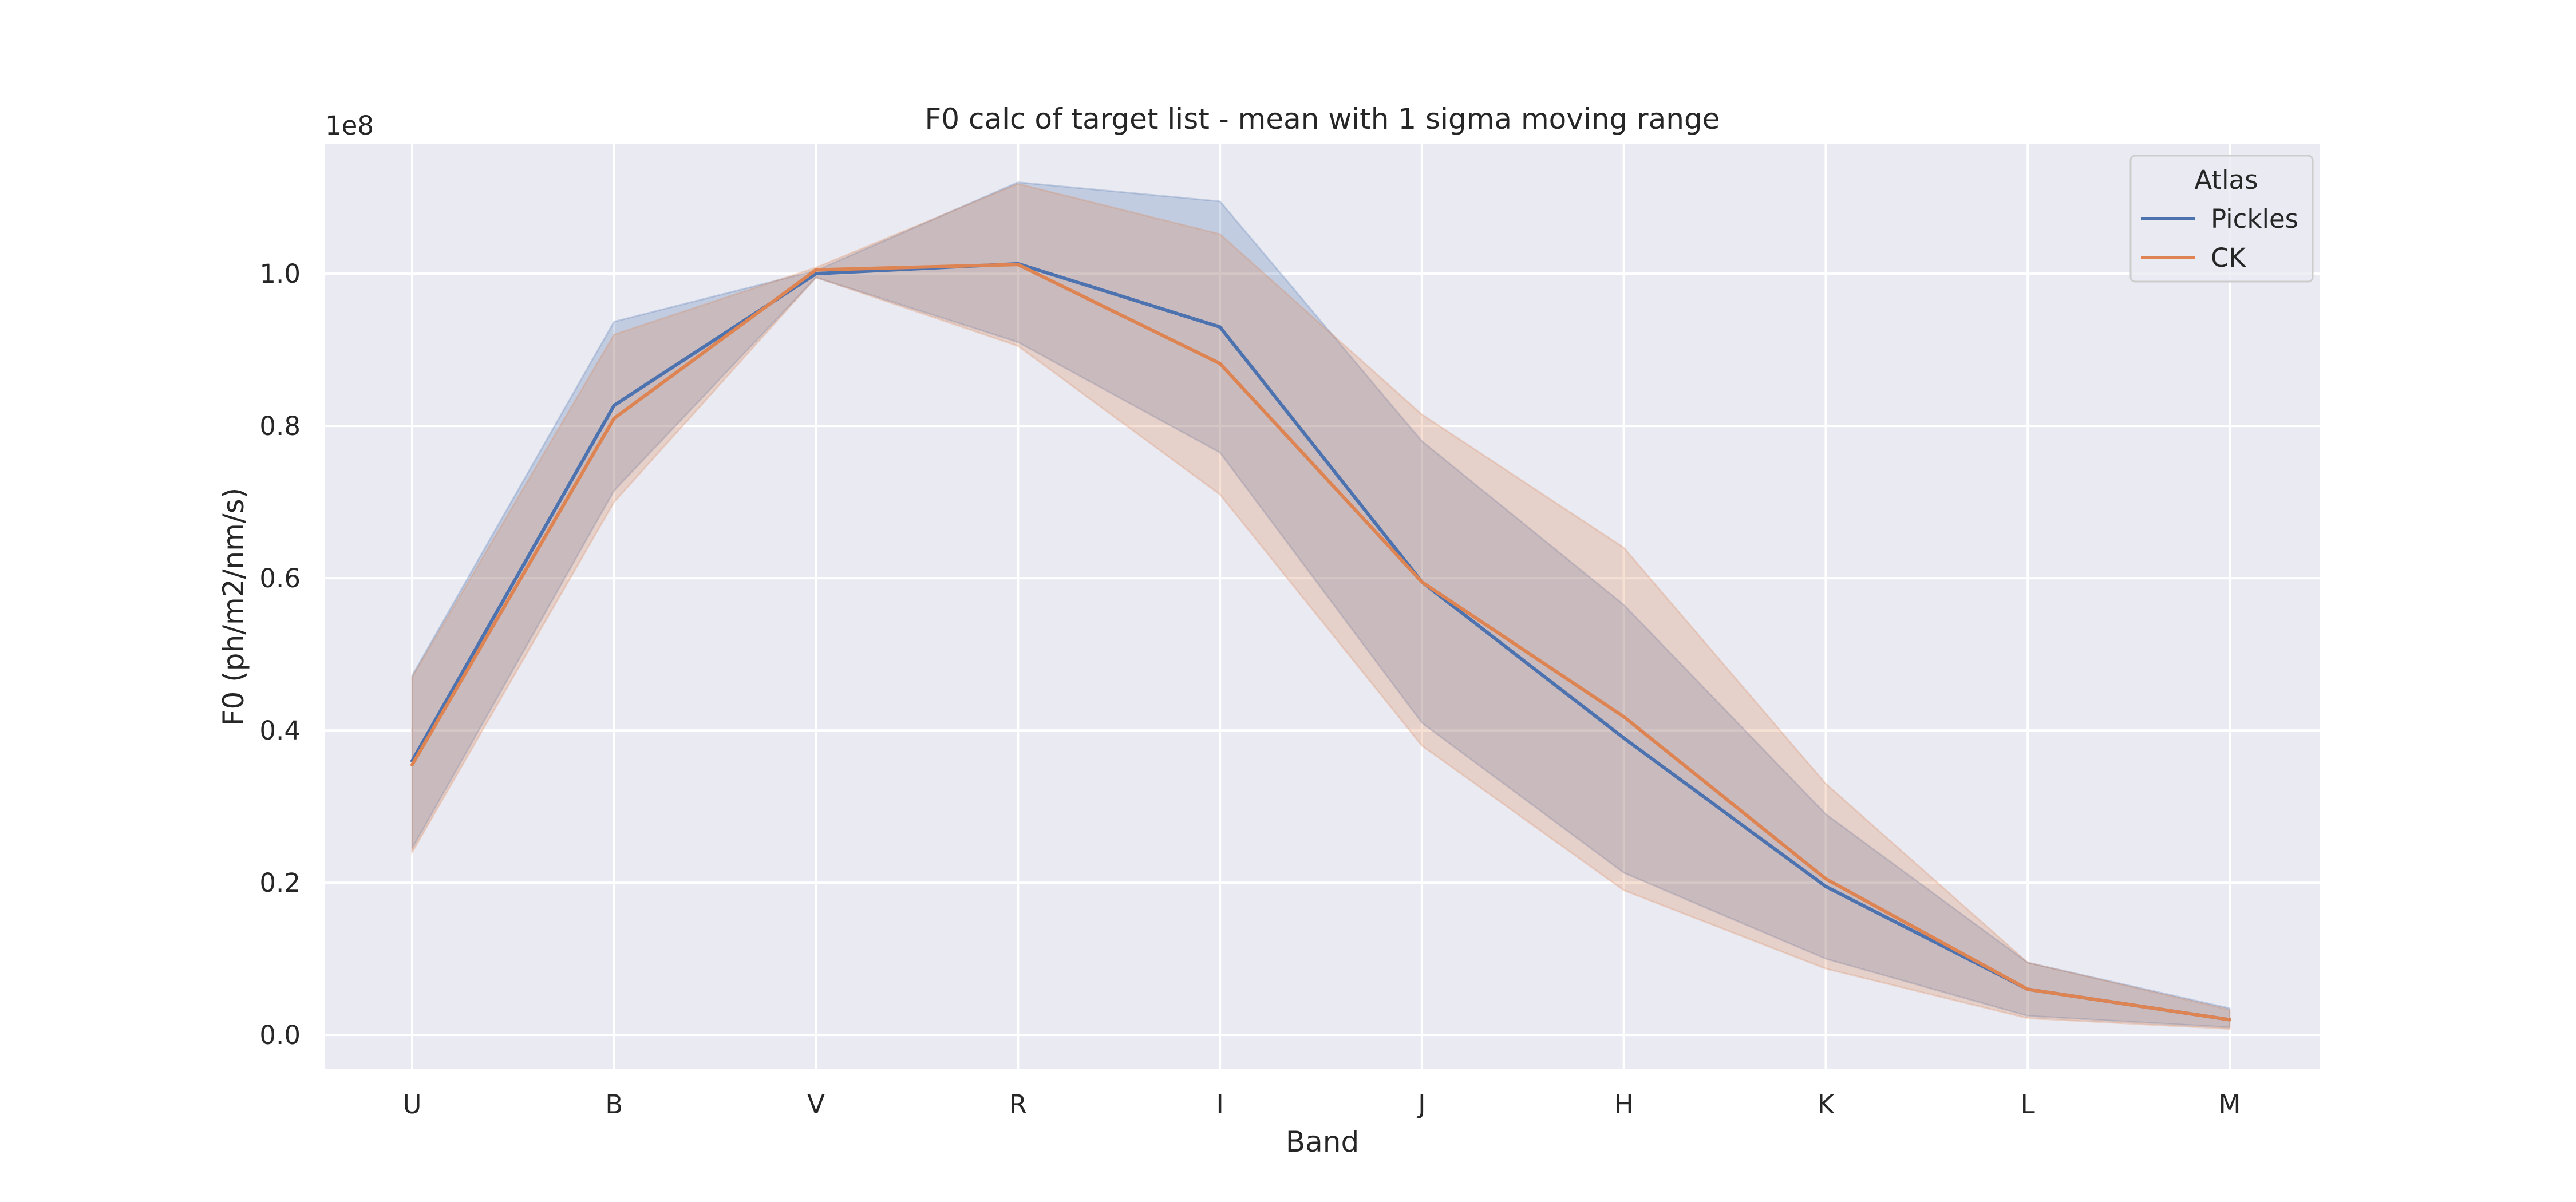 The image size is (2576, 1202). What do you see at coordinates (280, 730) in the screenshot?
I see `y-tick-label-2: 0.4` at bounding box center [280, 730].